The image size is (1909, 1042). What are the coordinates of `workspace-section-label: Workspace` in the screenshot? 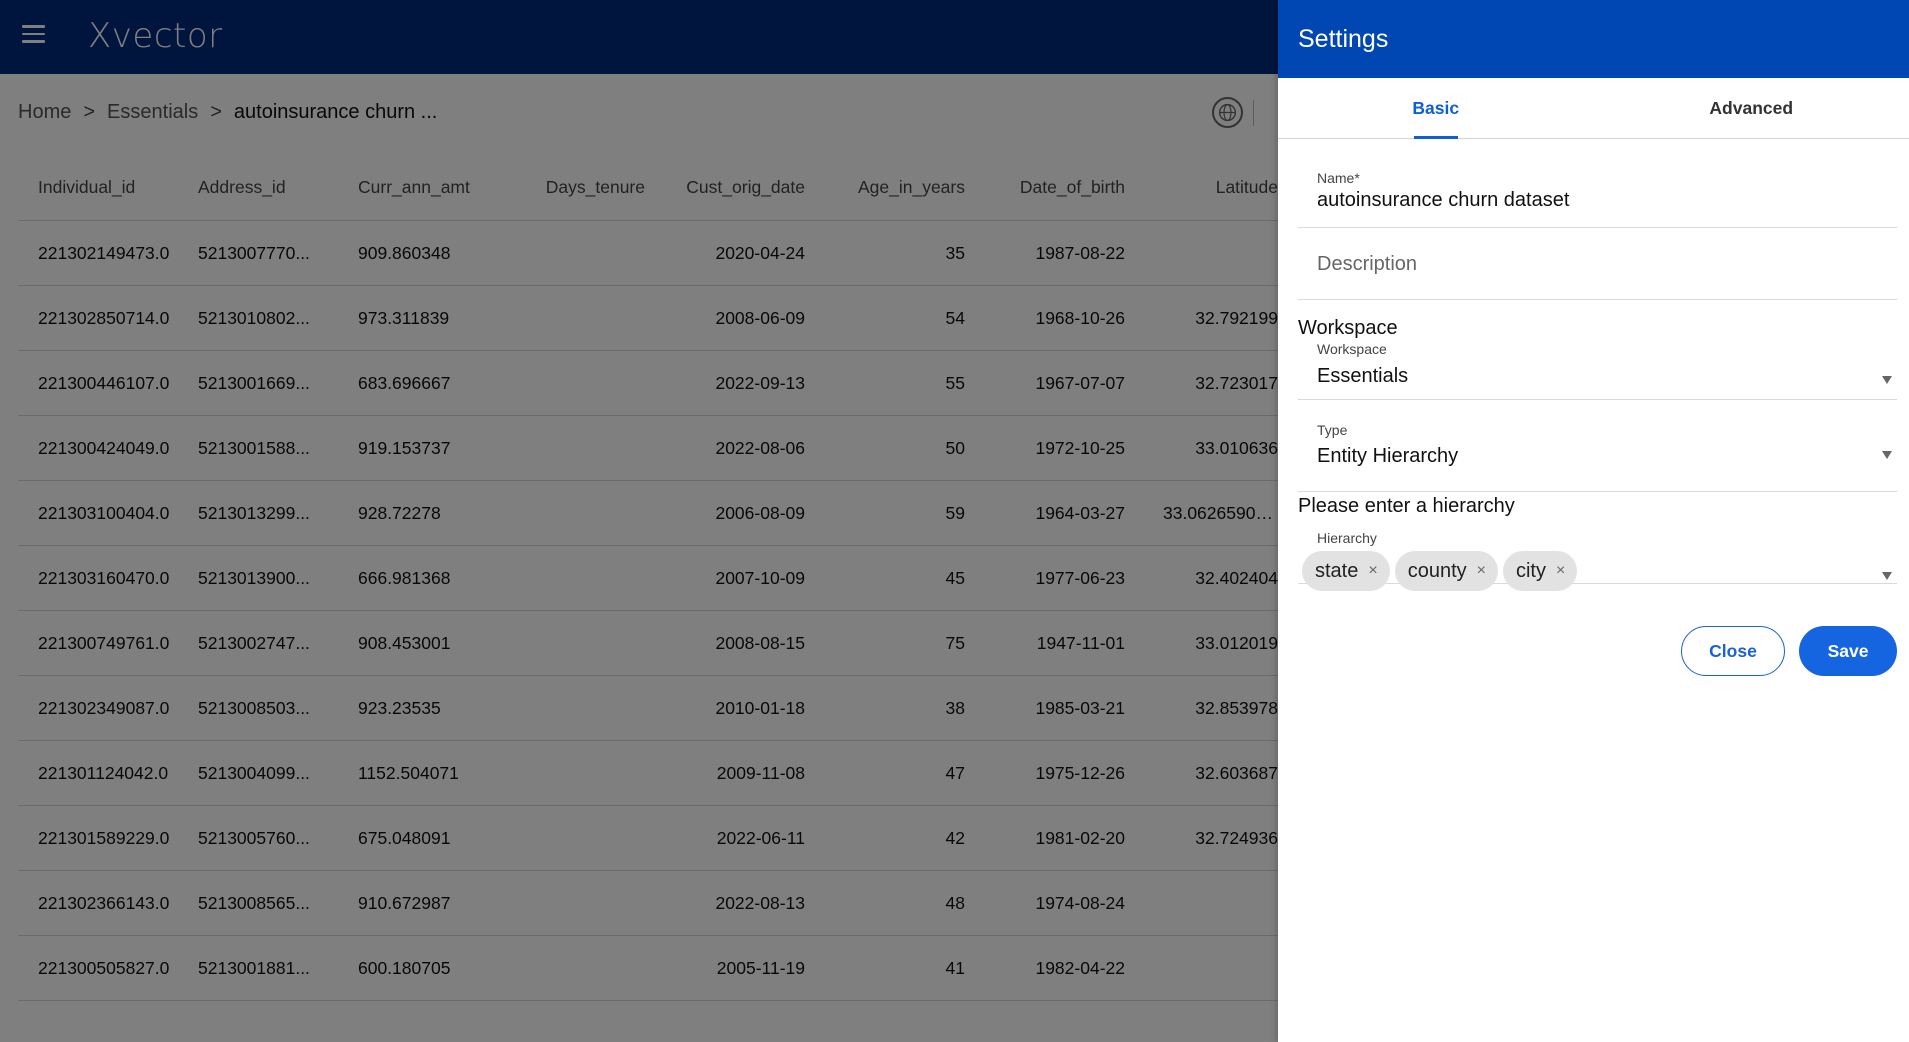 It's located at (1348, 328).